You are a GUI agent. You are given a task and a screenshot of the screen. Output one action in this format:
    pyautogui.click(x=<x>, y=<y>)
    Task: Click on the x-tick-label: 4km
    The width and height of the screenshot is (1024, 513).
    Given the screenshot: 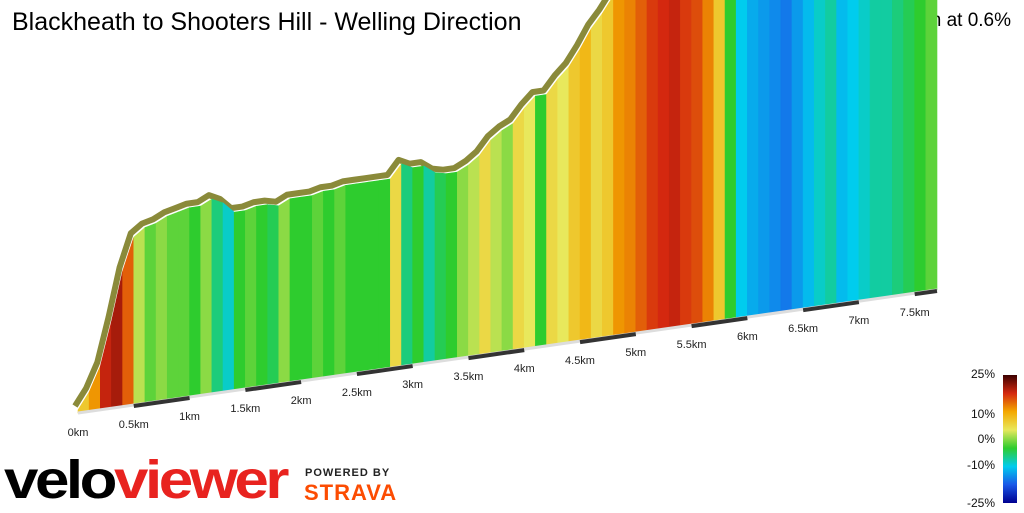 What is the action you would take?
    pyautogui.click(x=524, y=369)
    